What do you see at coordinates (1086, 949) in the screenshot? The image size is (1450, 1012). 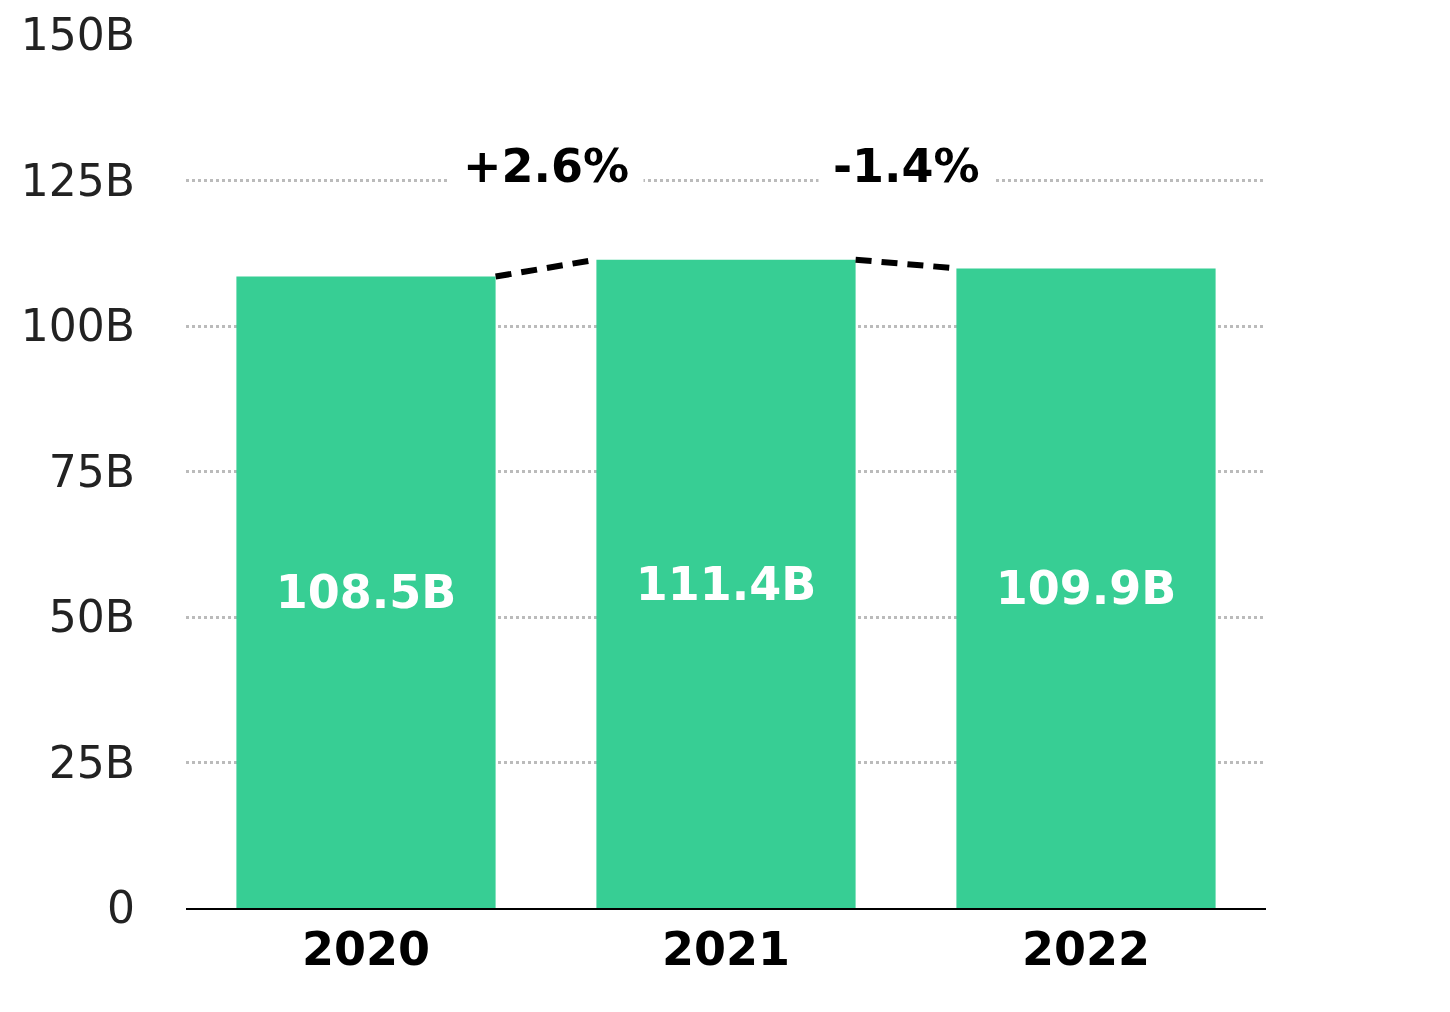 I see `x-tick-label: 2022` at bounding box center [1086, 949].